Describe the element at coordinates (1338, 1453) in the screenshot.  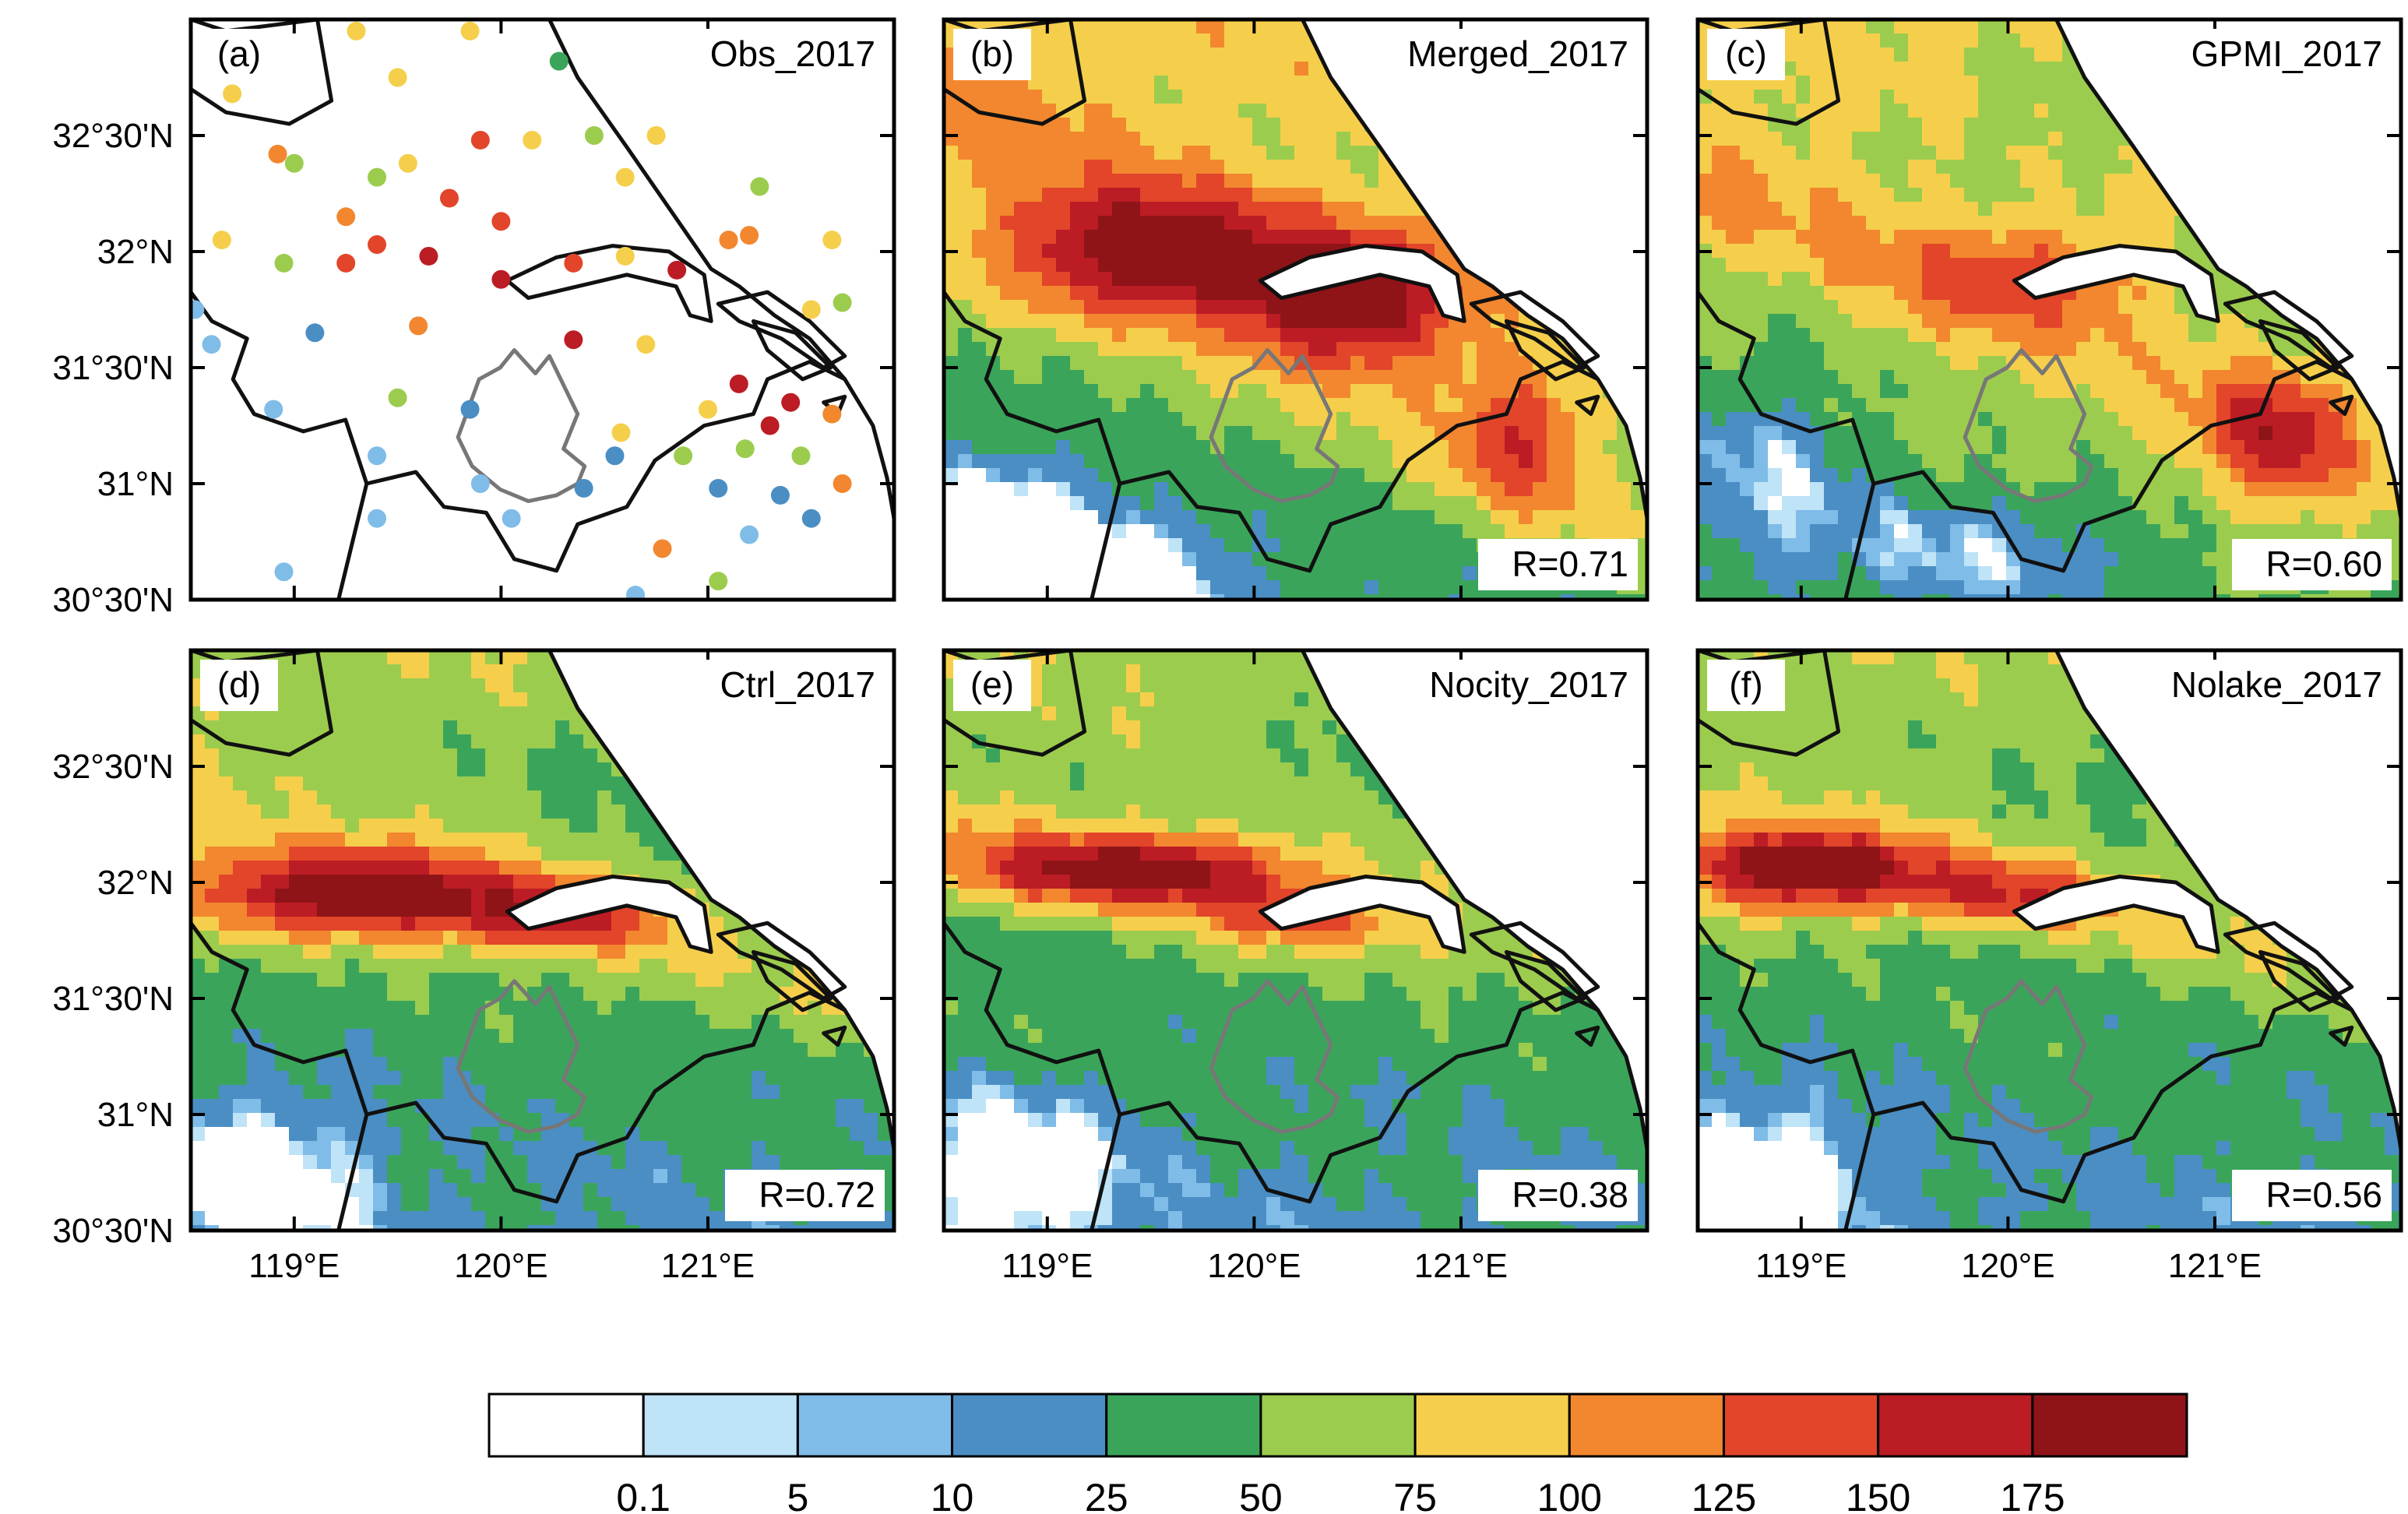
I see `colorbar: 0.1 5 10 25 50 75 100 125 150 175` at that location.